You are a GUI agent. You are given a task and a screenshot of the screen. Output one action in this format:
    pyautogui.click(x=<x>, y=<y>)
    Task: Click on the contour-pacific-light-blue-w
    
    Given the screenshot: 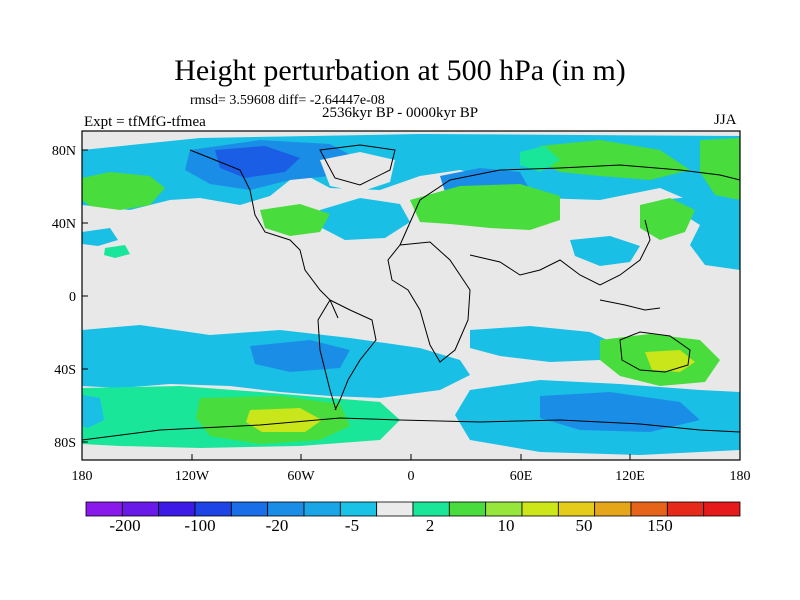 What is the action you would take?
    pyautogui.click(x=100, y=237)
    